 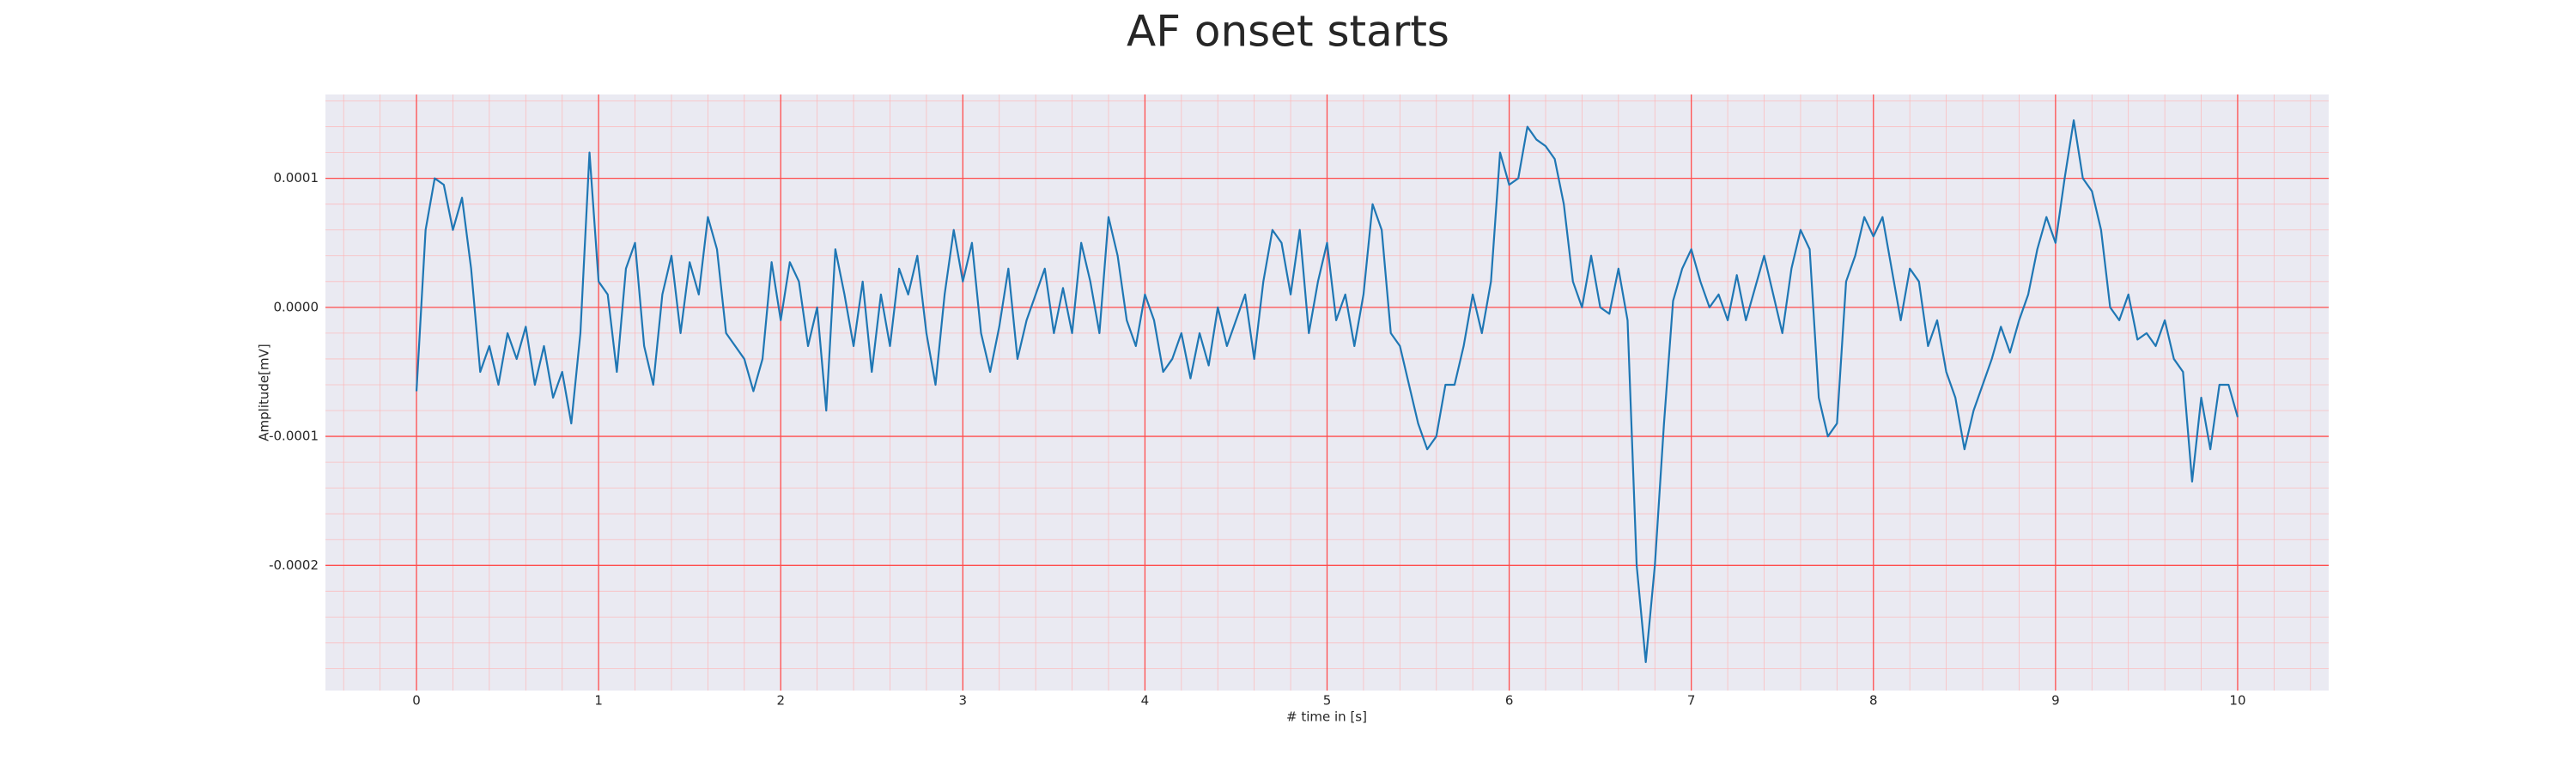 I want to click on x-tick-label: 10, so click(x=2237, y=701).